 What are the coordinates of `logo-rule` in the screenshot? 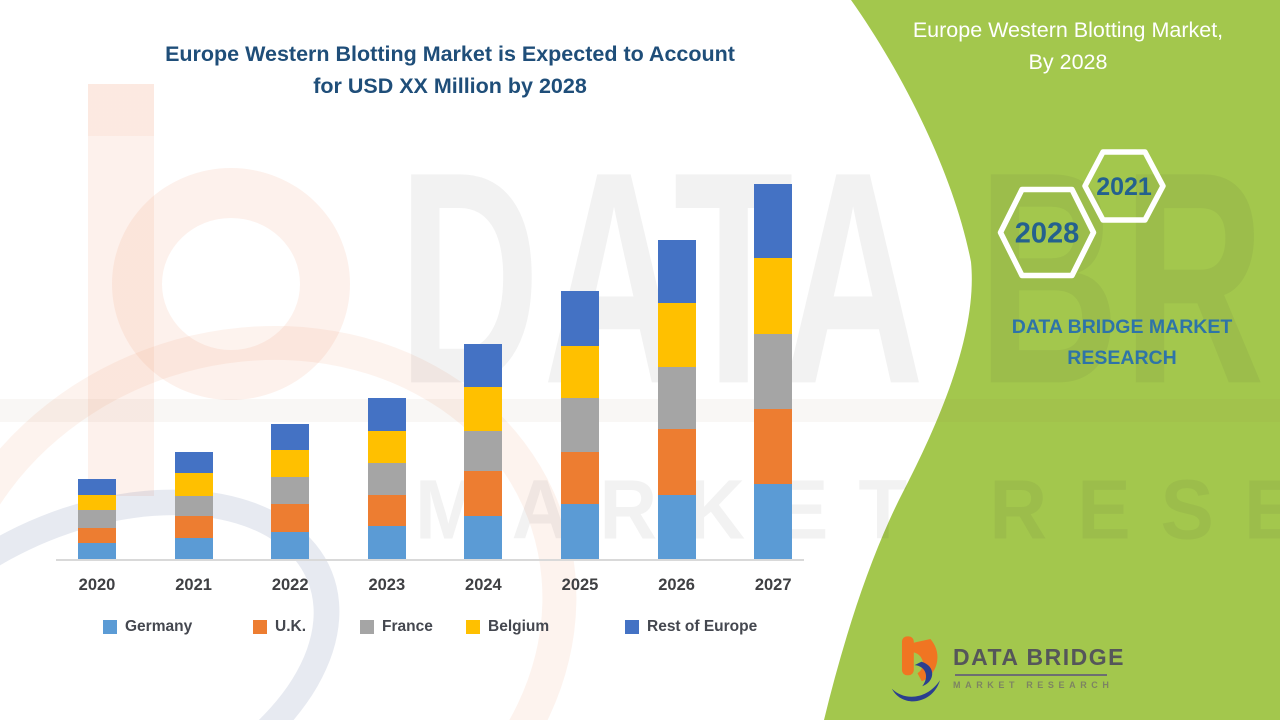 It's located at (1031, 675).